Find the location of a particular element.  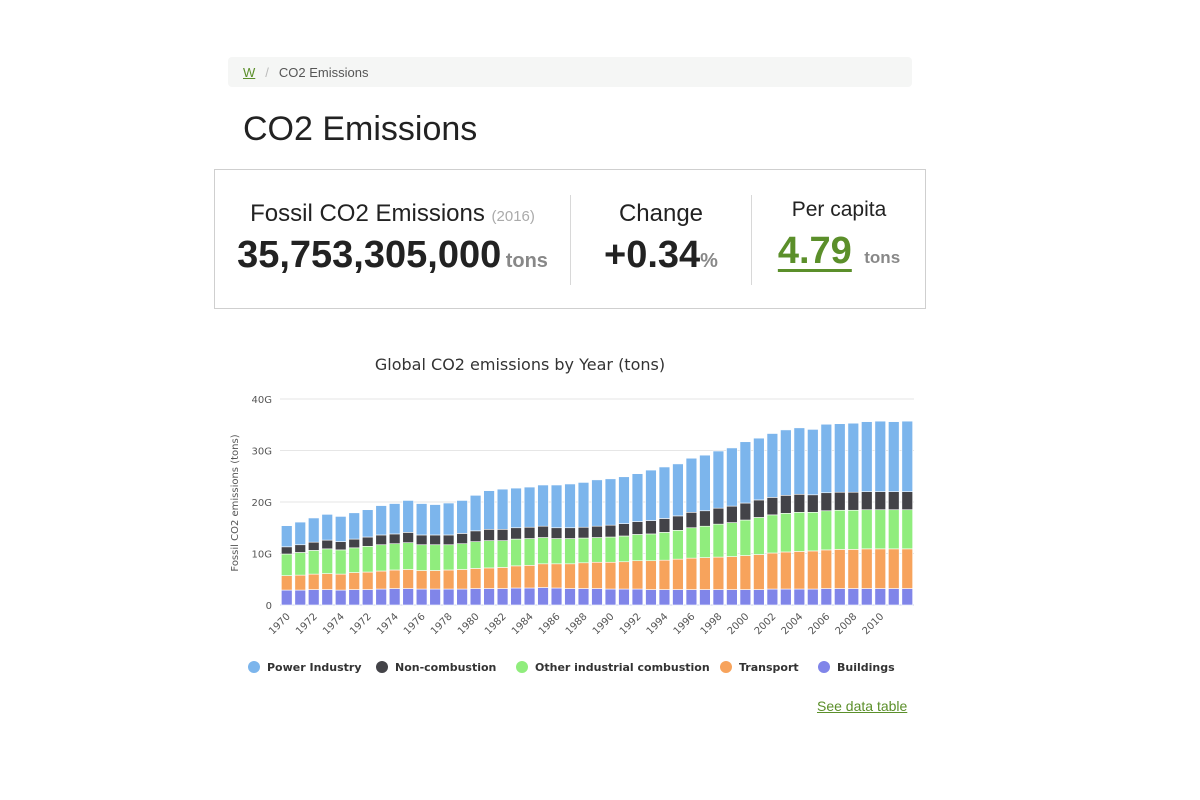

see-data-table-link: See data table is located at coordinates (862, 706).